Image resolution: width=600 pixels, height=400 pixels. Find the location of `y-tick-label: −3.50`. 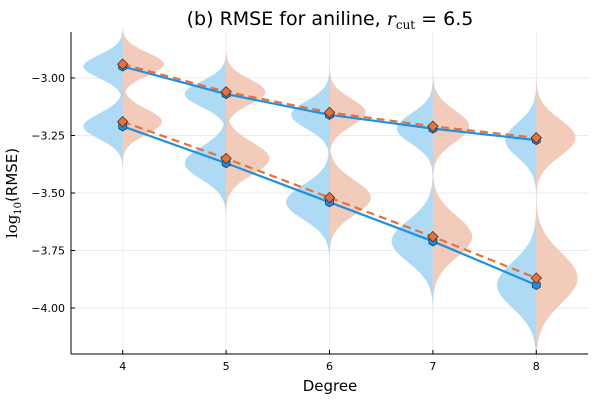

y-tick-label: −3.50 is located at coordinates (48, 193).